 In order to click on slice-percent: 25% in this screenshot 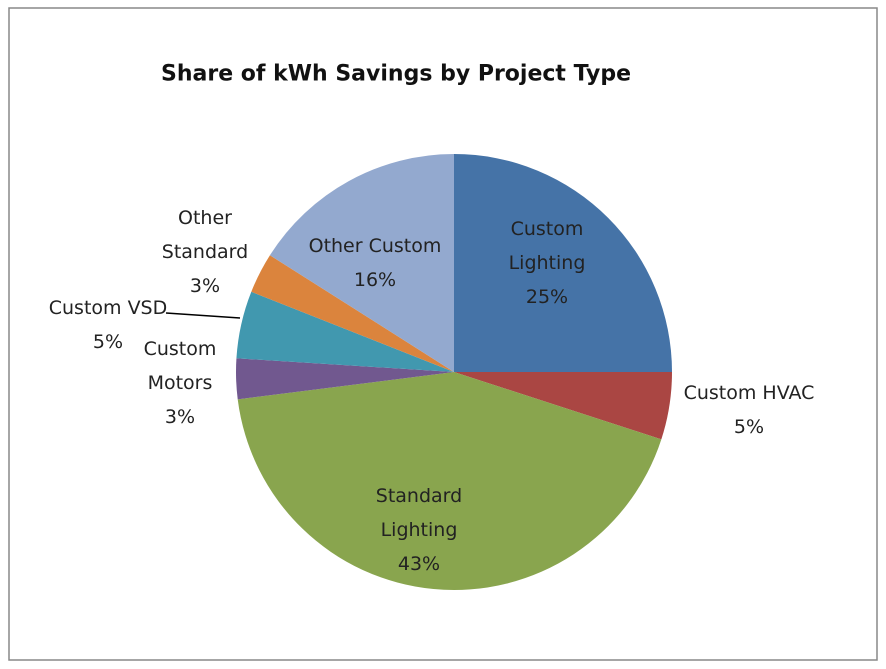, I will do `click(547, 297)`.